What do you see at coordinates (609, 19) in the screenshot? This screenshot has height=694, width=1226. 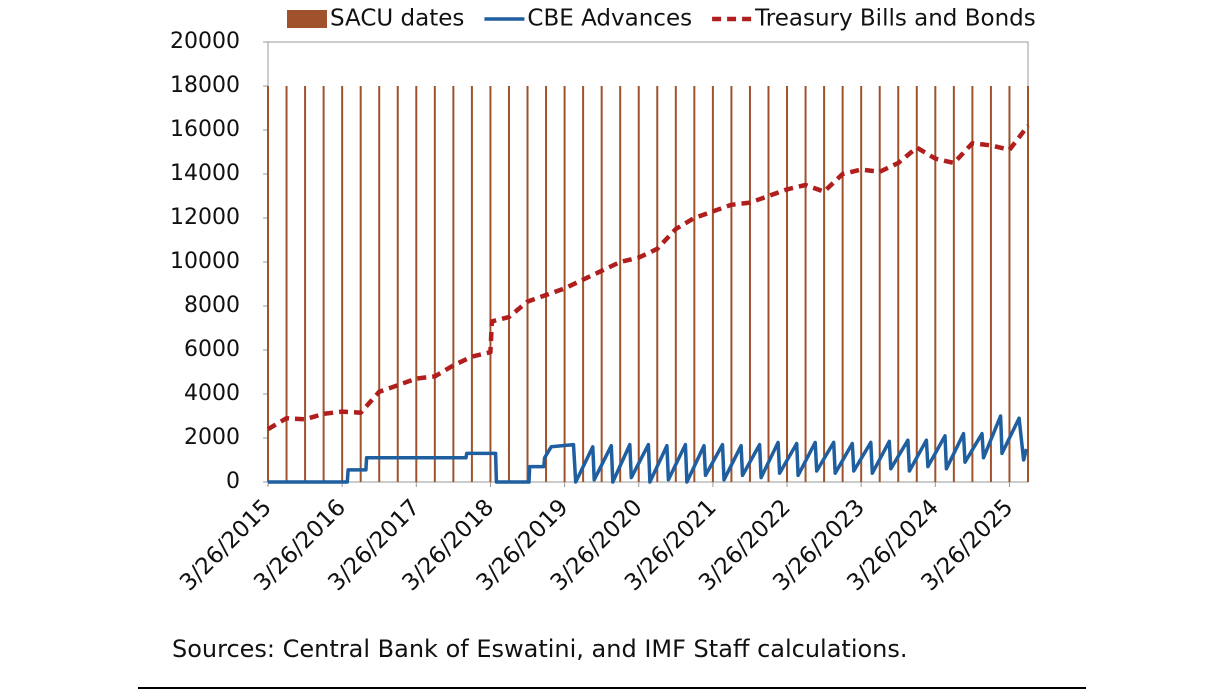 I see `legend-label: CBE Advances` at bounding box center [609, 19].